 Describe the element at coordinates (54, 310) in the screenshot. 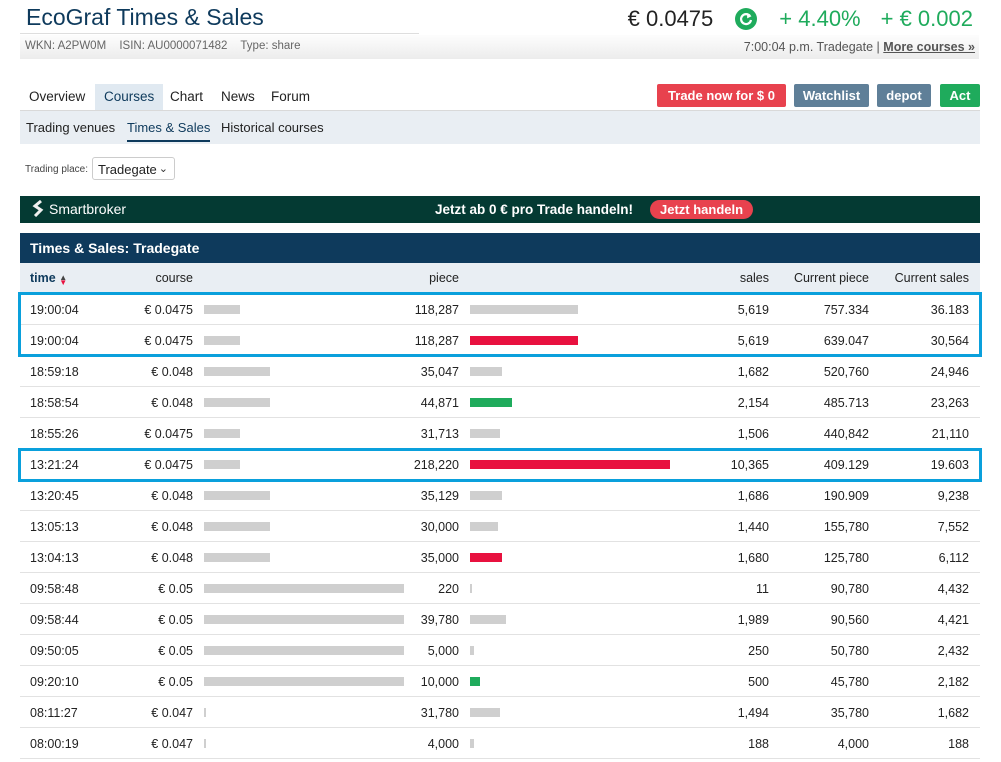

I see `time-cell: 19:00:04` at that location.